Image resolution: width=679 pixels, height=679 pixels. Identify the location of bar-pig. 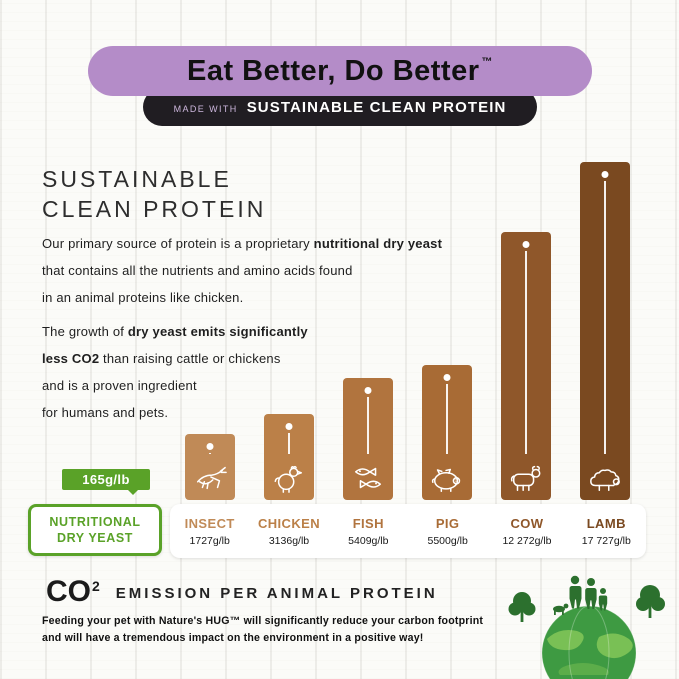
(447, 432).